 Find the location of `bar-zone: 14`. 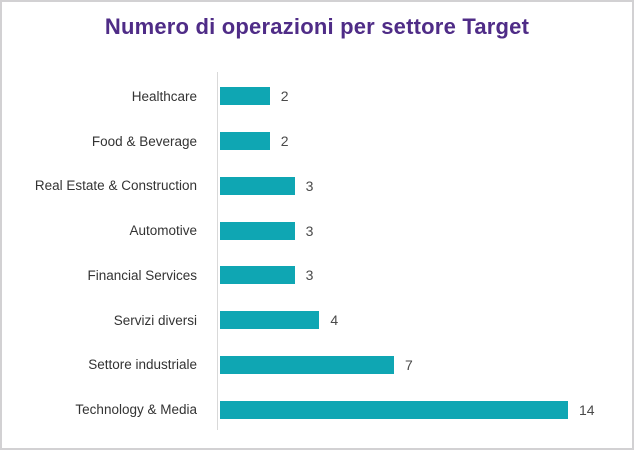

bar-zone: 14 is located at coordinates (418, 409).